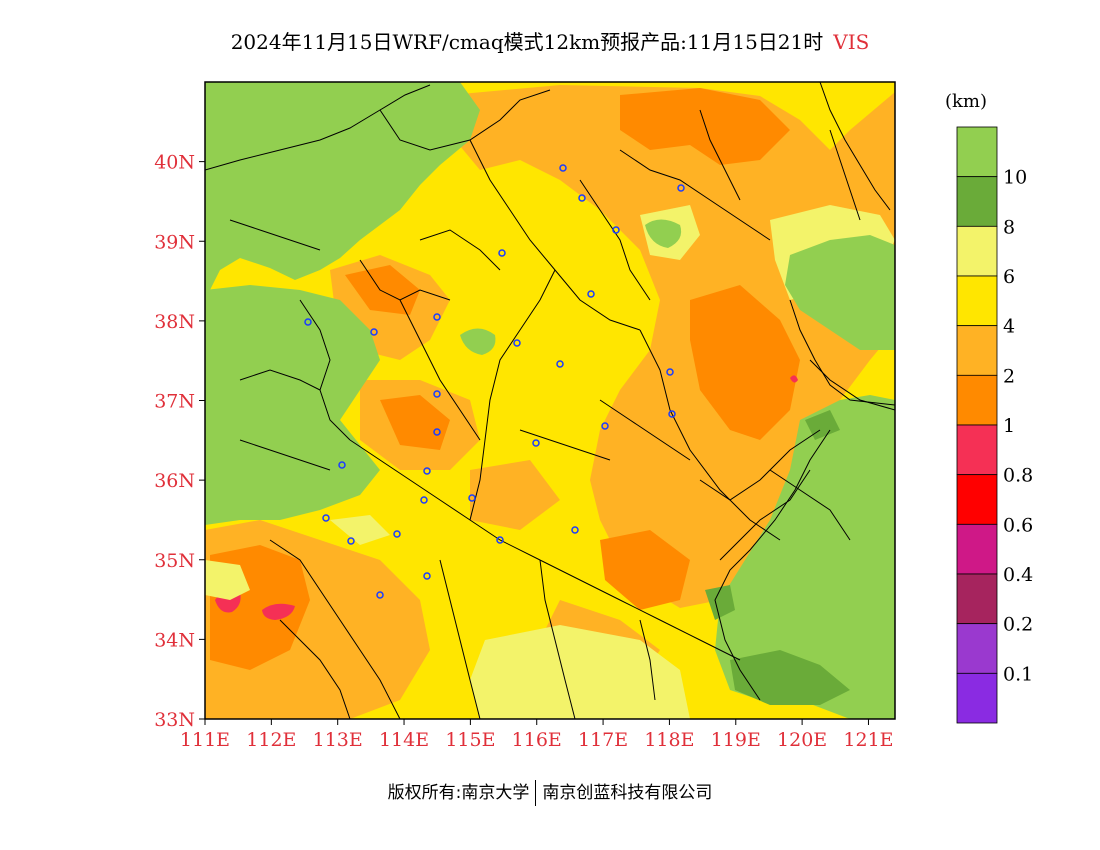 This screenshot has height=850, width=1100. What do you see at coordinates (1009, 376) in the screenshot?
I see `legend-level-label: 2` at bounding box center [1009, 376].